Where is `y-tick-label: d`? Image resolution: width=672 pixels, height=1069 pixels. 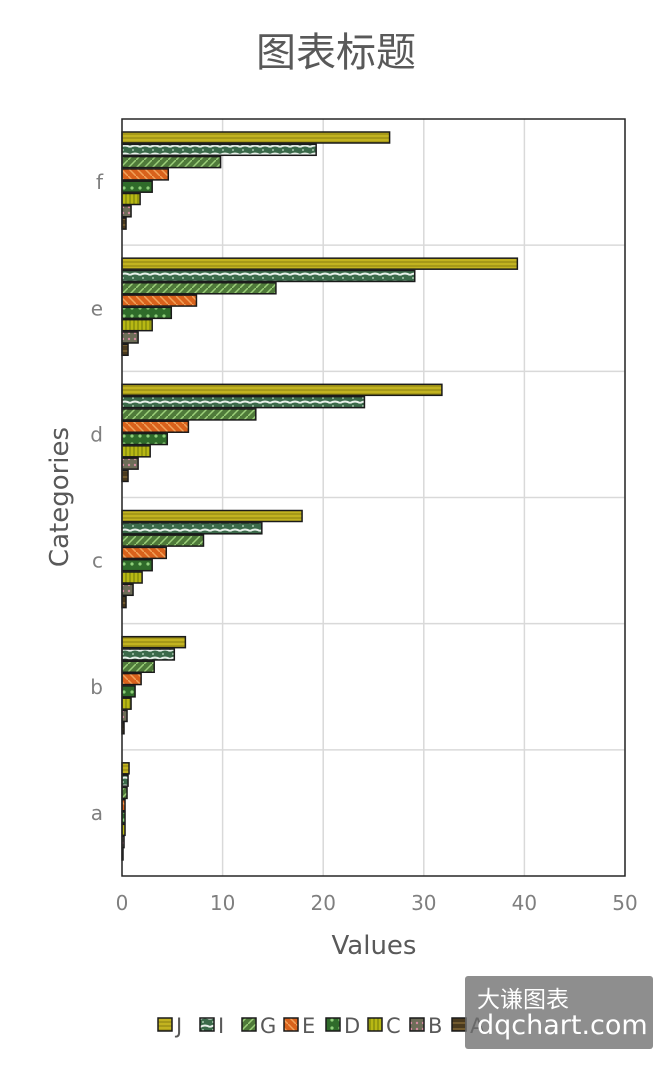 y-tick-label: d is located at coordinates (96, 434).